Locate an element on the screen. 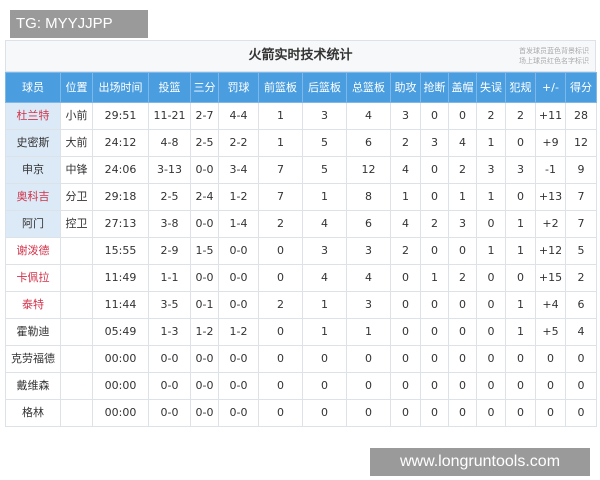  table-row: 格林 00:00 0-0 0-0 0-0 0 0 0 0 0 0 0 0 0 0 is located at coordinates (301, 413).